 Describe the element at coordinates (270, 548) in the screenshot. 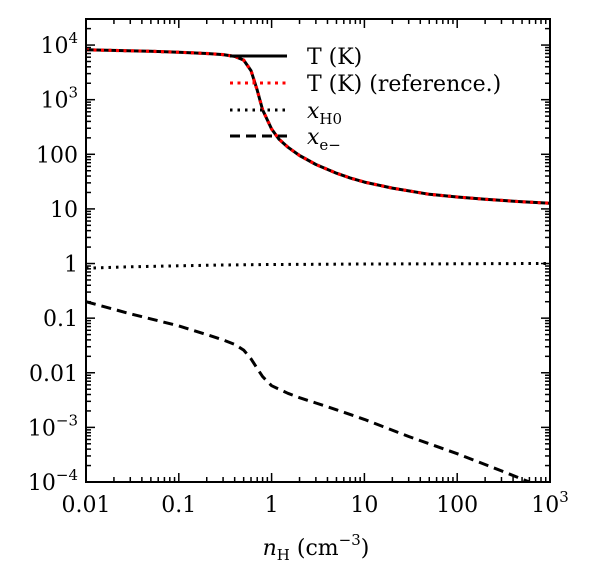

I see `x-axis-title-main: n` at that location.